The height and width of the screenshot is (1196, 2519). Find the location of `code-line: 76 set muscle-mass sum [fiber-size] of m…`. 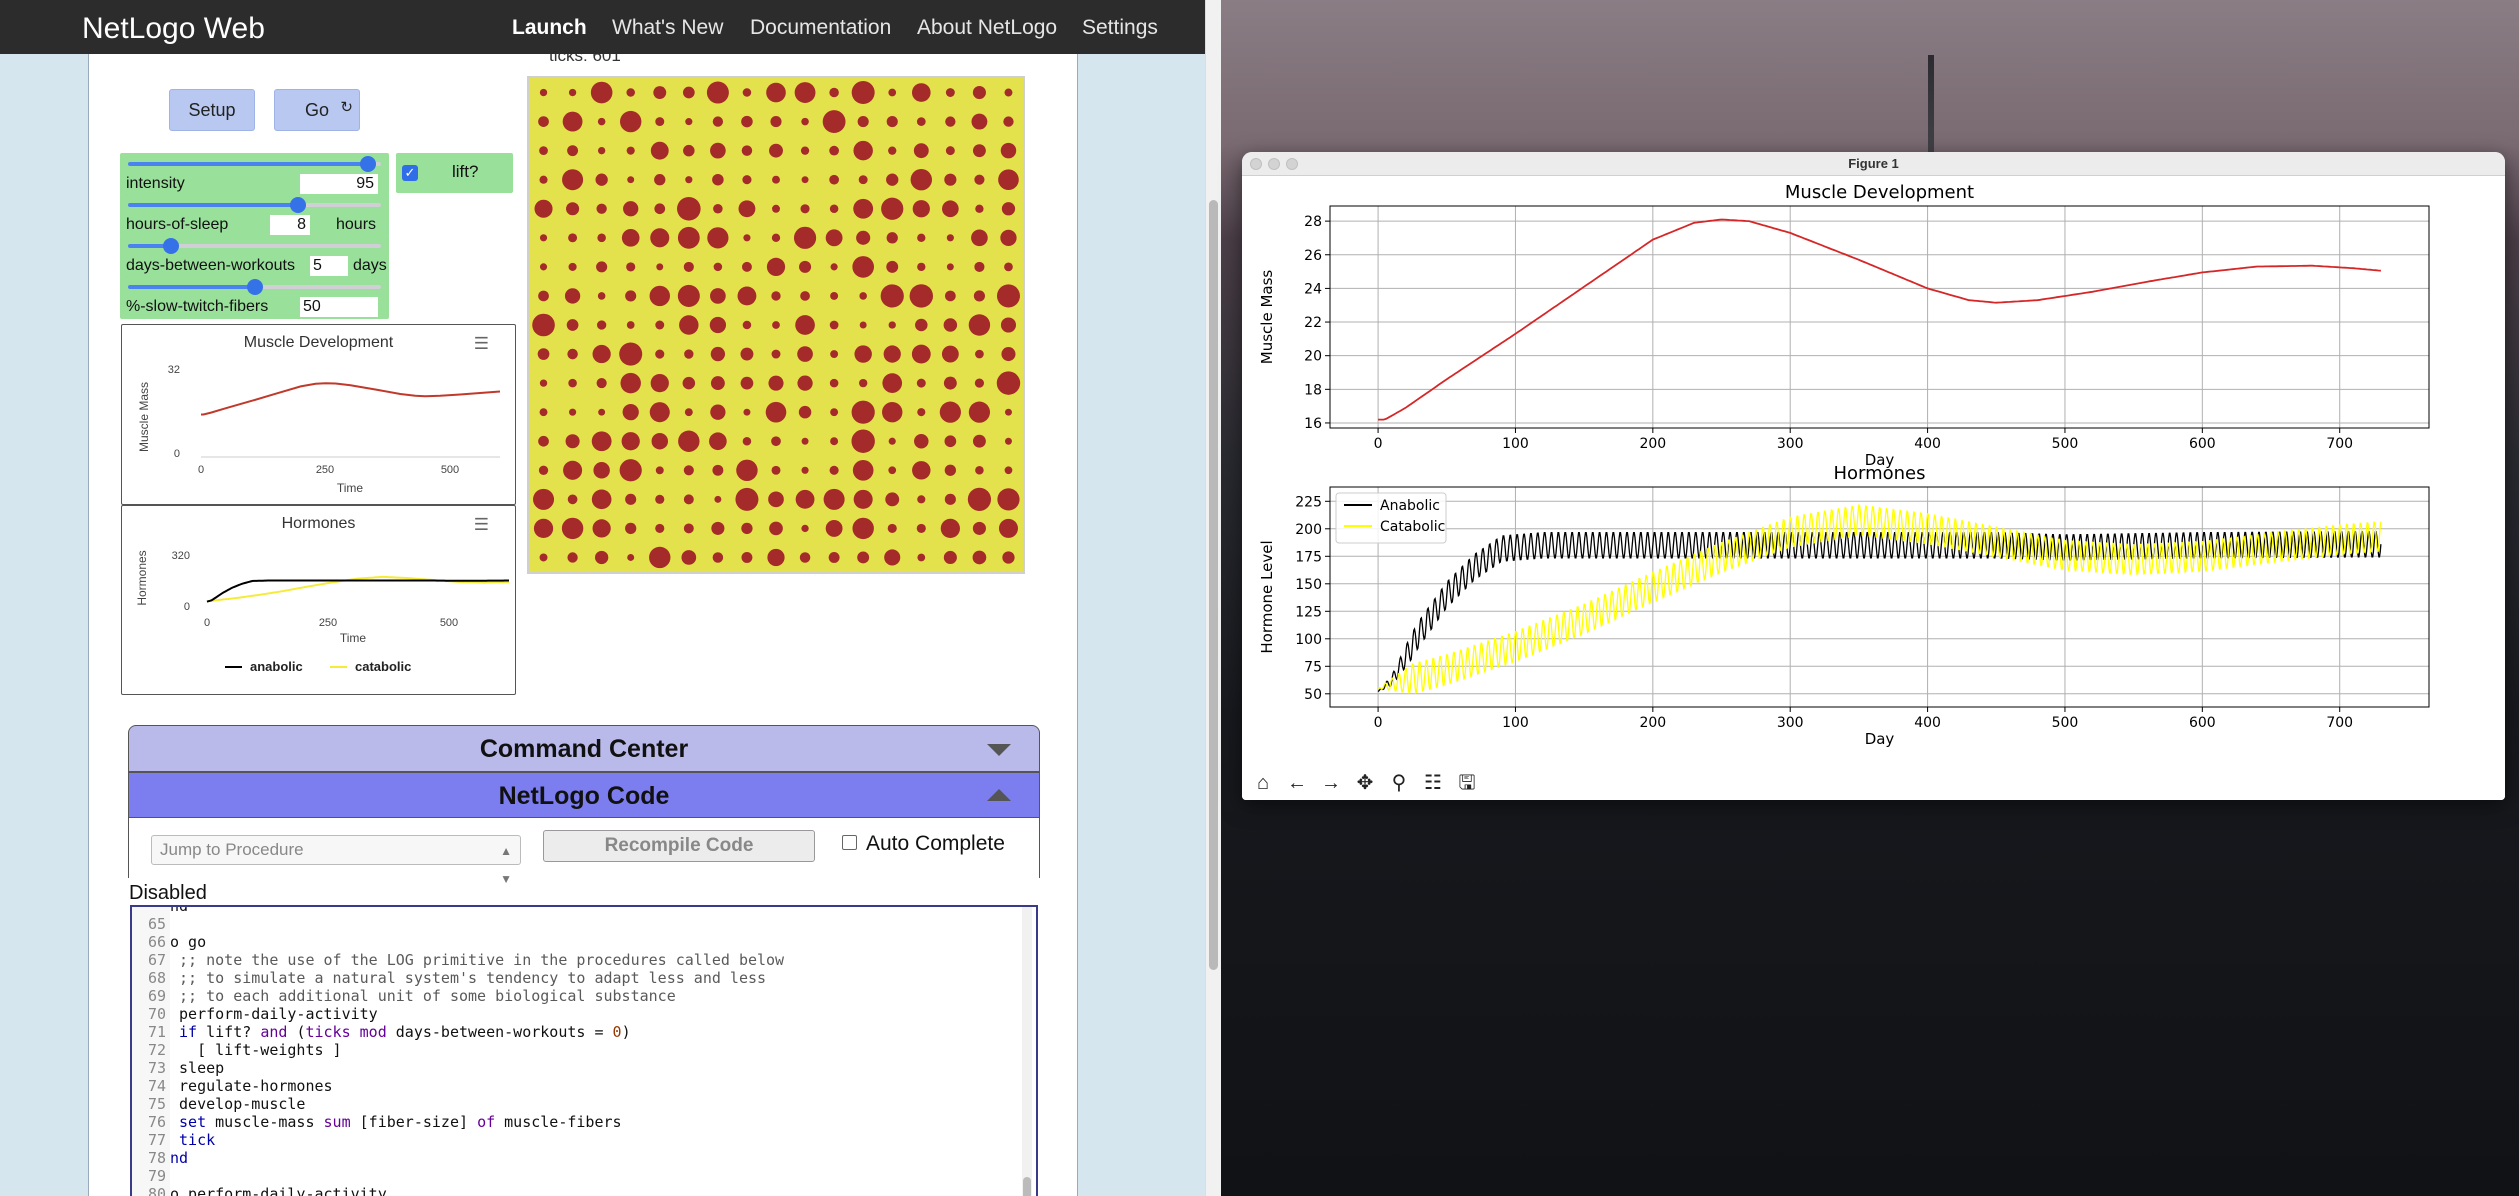

code-line: 76 set muscle-mass sum [fiber-size] of m… is located at coordinates (377, 1122).